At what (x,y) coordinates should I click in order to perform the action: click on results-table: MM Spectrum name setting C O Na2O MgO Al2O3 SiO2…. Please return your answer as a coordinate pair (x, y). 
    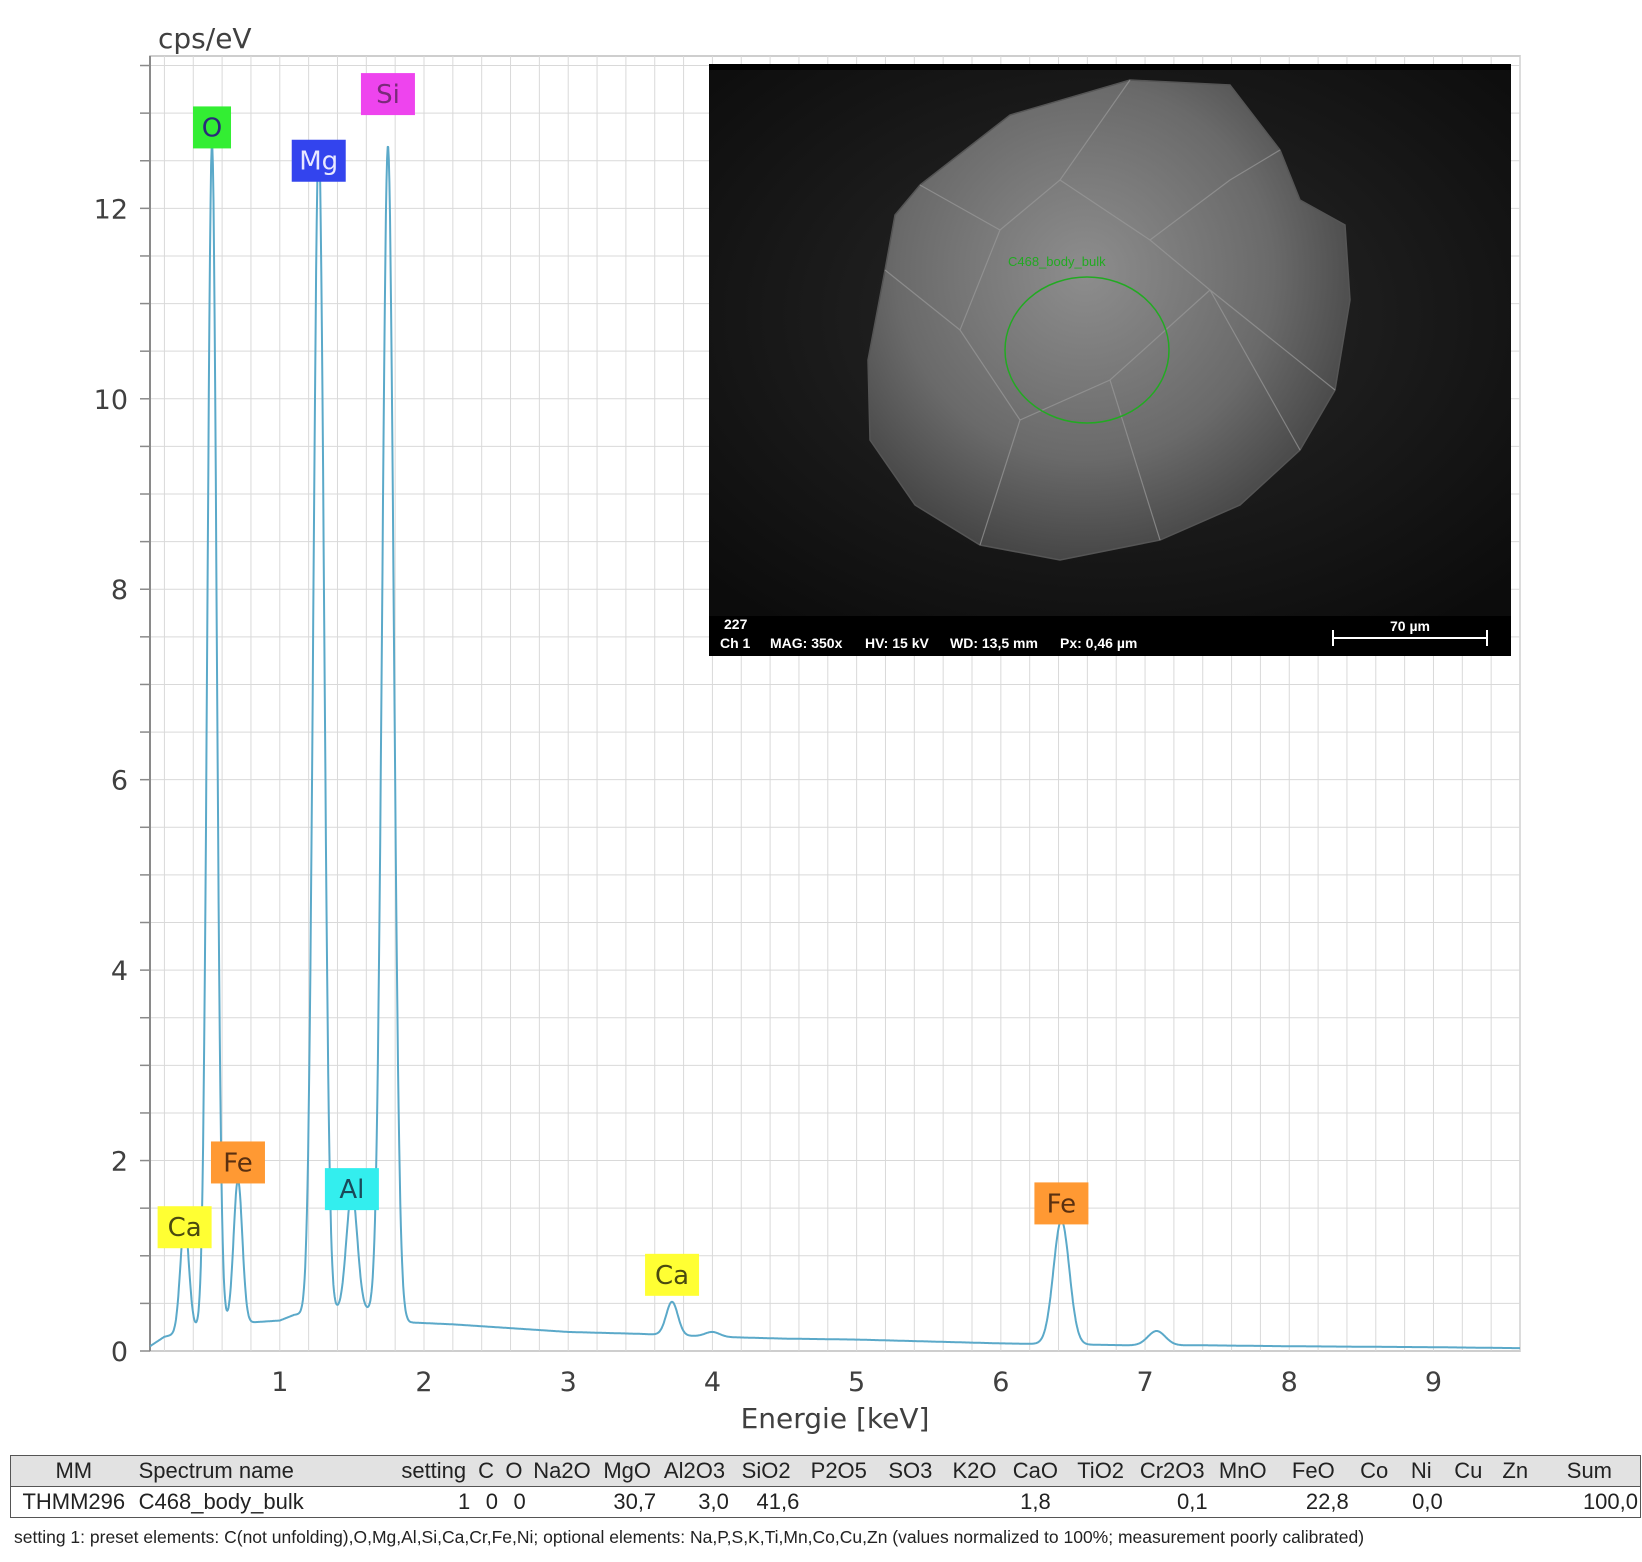
    Looking at the image, I should click on (825, 1486).